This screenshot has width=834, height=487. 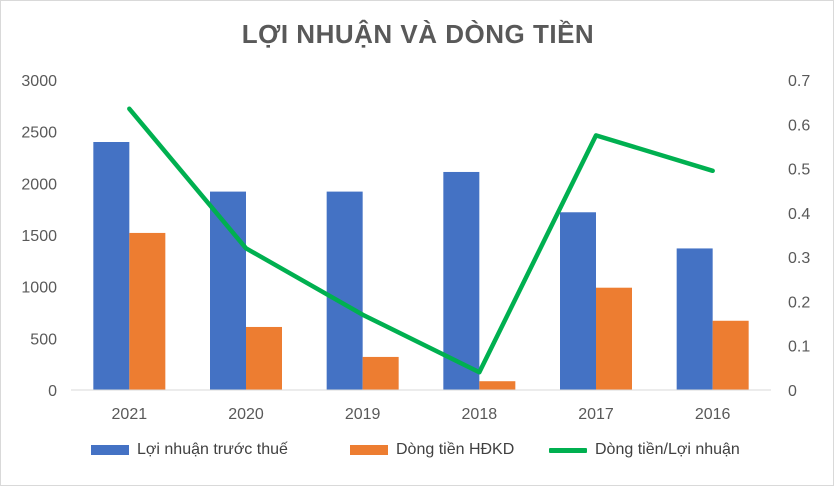 I want to click on legend-swatch-profit, so click(x=110, y=450).